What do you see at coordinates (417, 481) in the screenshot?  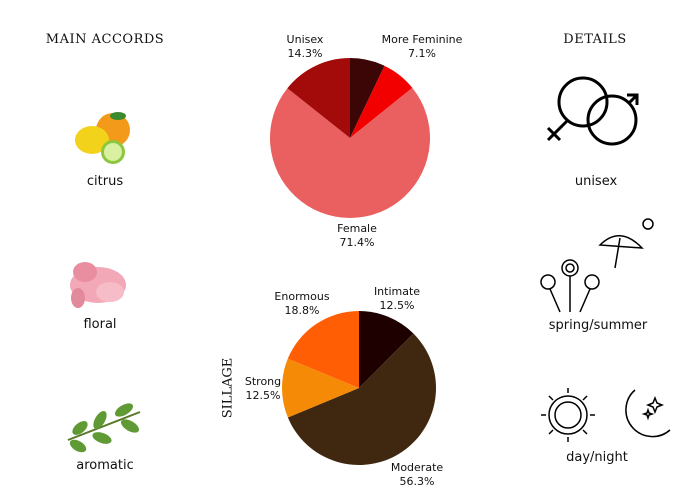 I see `slice-value: 56.3%` at bounding box center [417, 481].